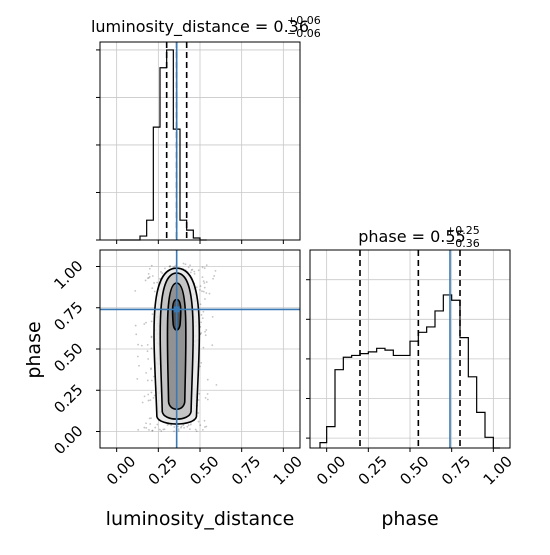 This screenshot has height=555, width=550. Describe the element at coordinates (463, 230) in the screenshot. I see `phase-title-plus: +0.25` at that location.